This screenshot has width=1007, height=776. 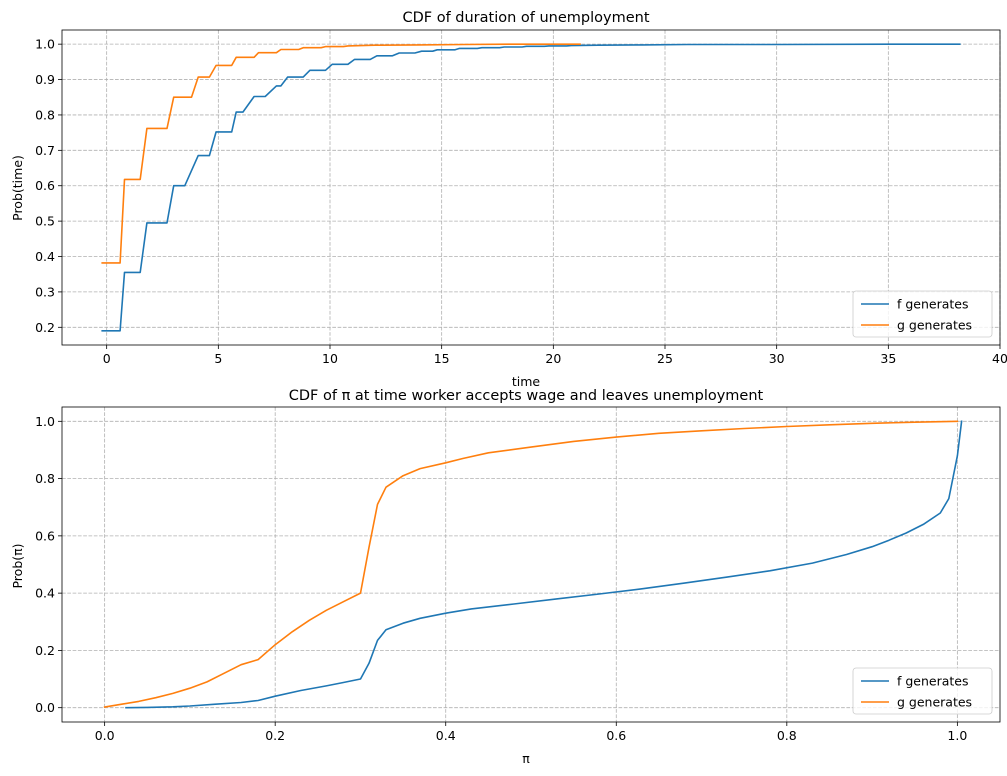 I want to click on chart-title: CDF of duration of unemployment, so click(x=525, y=18).